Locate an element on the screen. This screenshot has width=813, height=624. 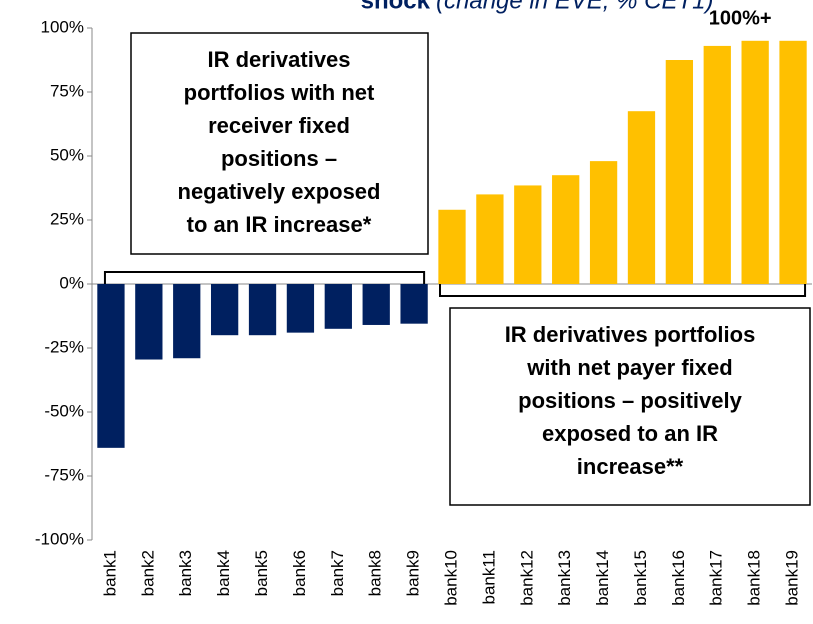
payer-bracket is located at coordinates (623, 290).